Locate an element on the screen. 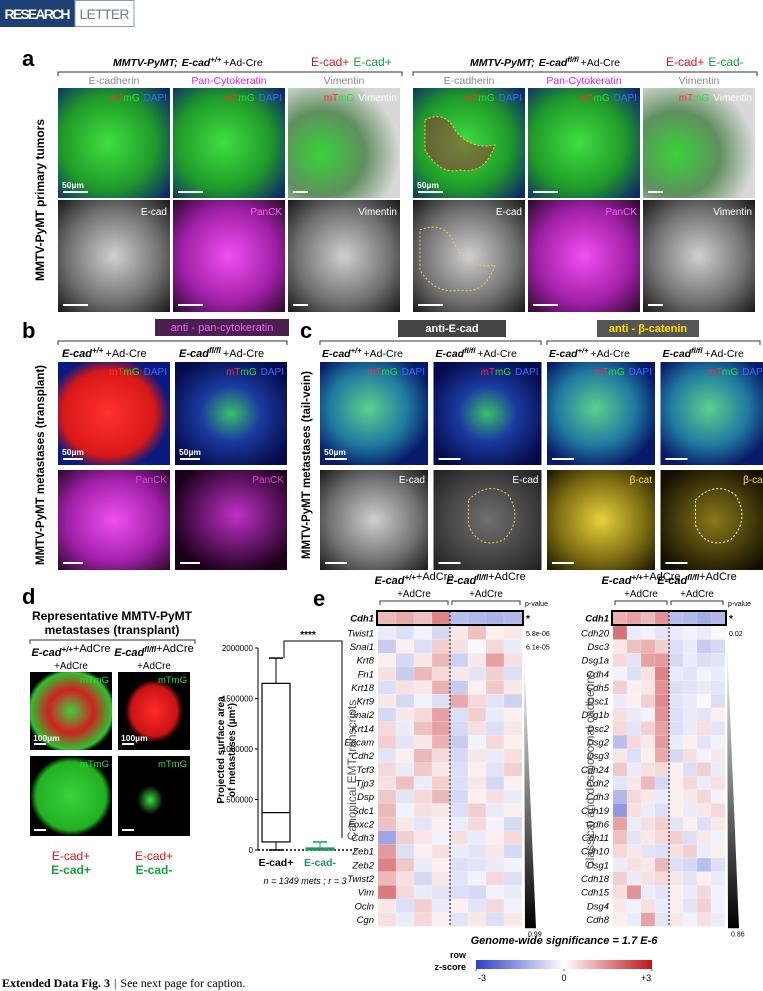 This screenshot has height=991, width=763. genotype-part: +AdCre is located at coordinates (507, 577).